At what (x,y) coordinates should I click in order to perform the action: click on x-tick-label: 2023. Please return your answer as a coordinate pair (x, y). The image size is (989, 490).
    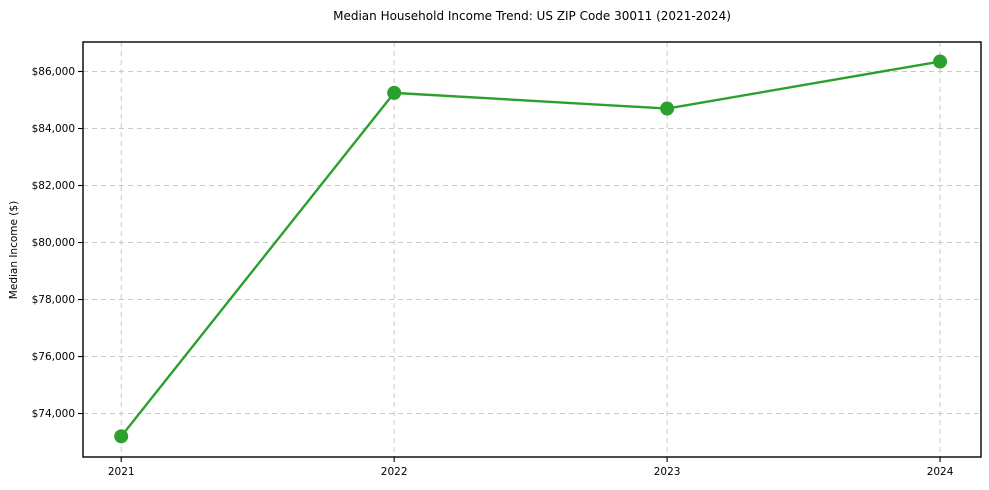
    Looking at the image, I should click on (667, 472).